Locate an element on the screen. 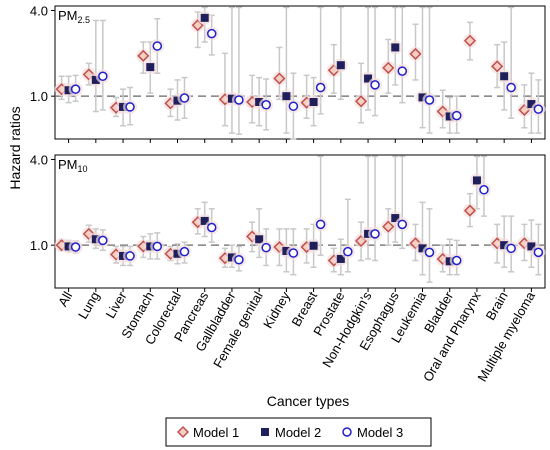  x-tick-label: Brain is located at coordinates (497, 306).